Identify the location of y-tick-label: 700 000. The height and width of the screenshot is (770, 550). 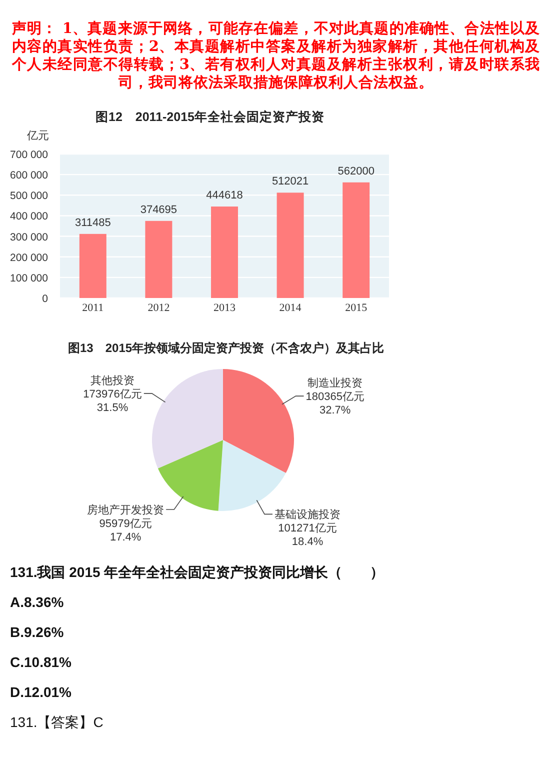
(29, 155).